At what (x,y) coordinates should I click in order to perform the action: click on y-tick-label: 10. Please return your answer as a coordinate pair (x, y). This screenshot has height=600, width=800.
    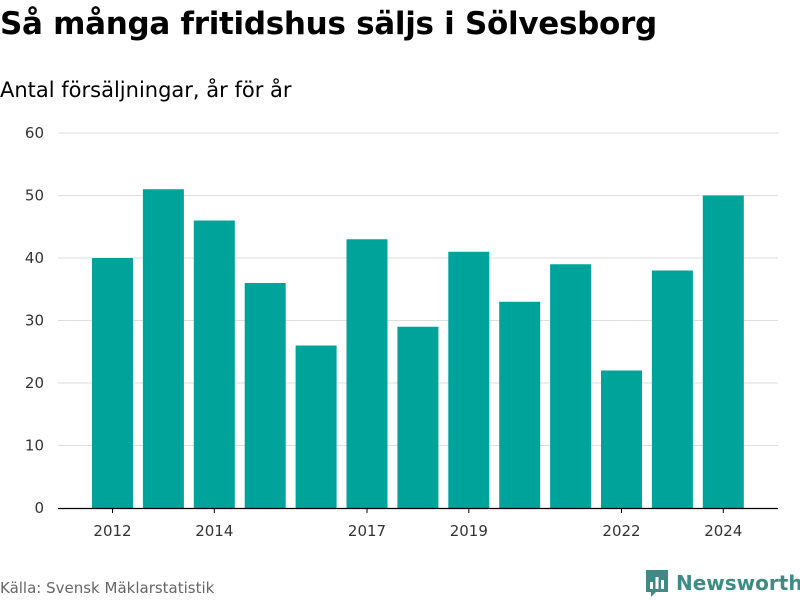
    Looking at the image, I should click on (34, 446).